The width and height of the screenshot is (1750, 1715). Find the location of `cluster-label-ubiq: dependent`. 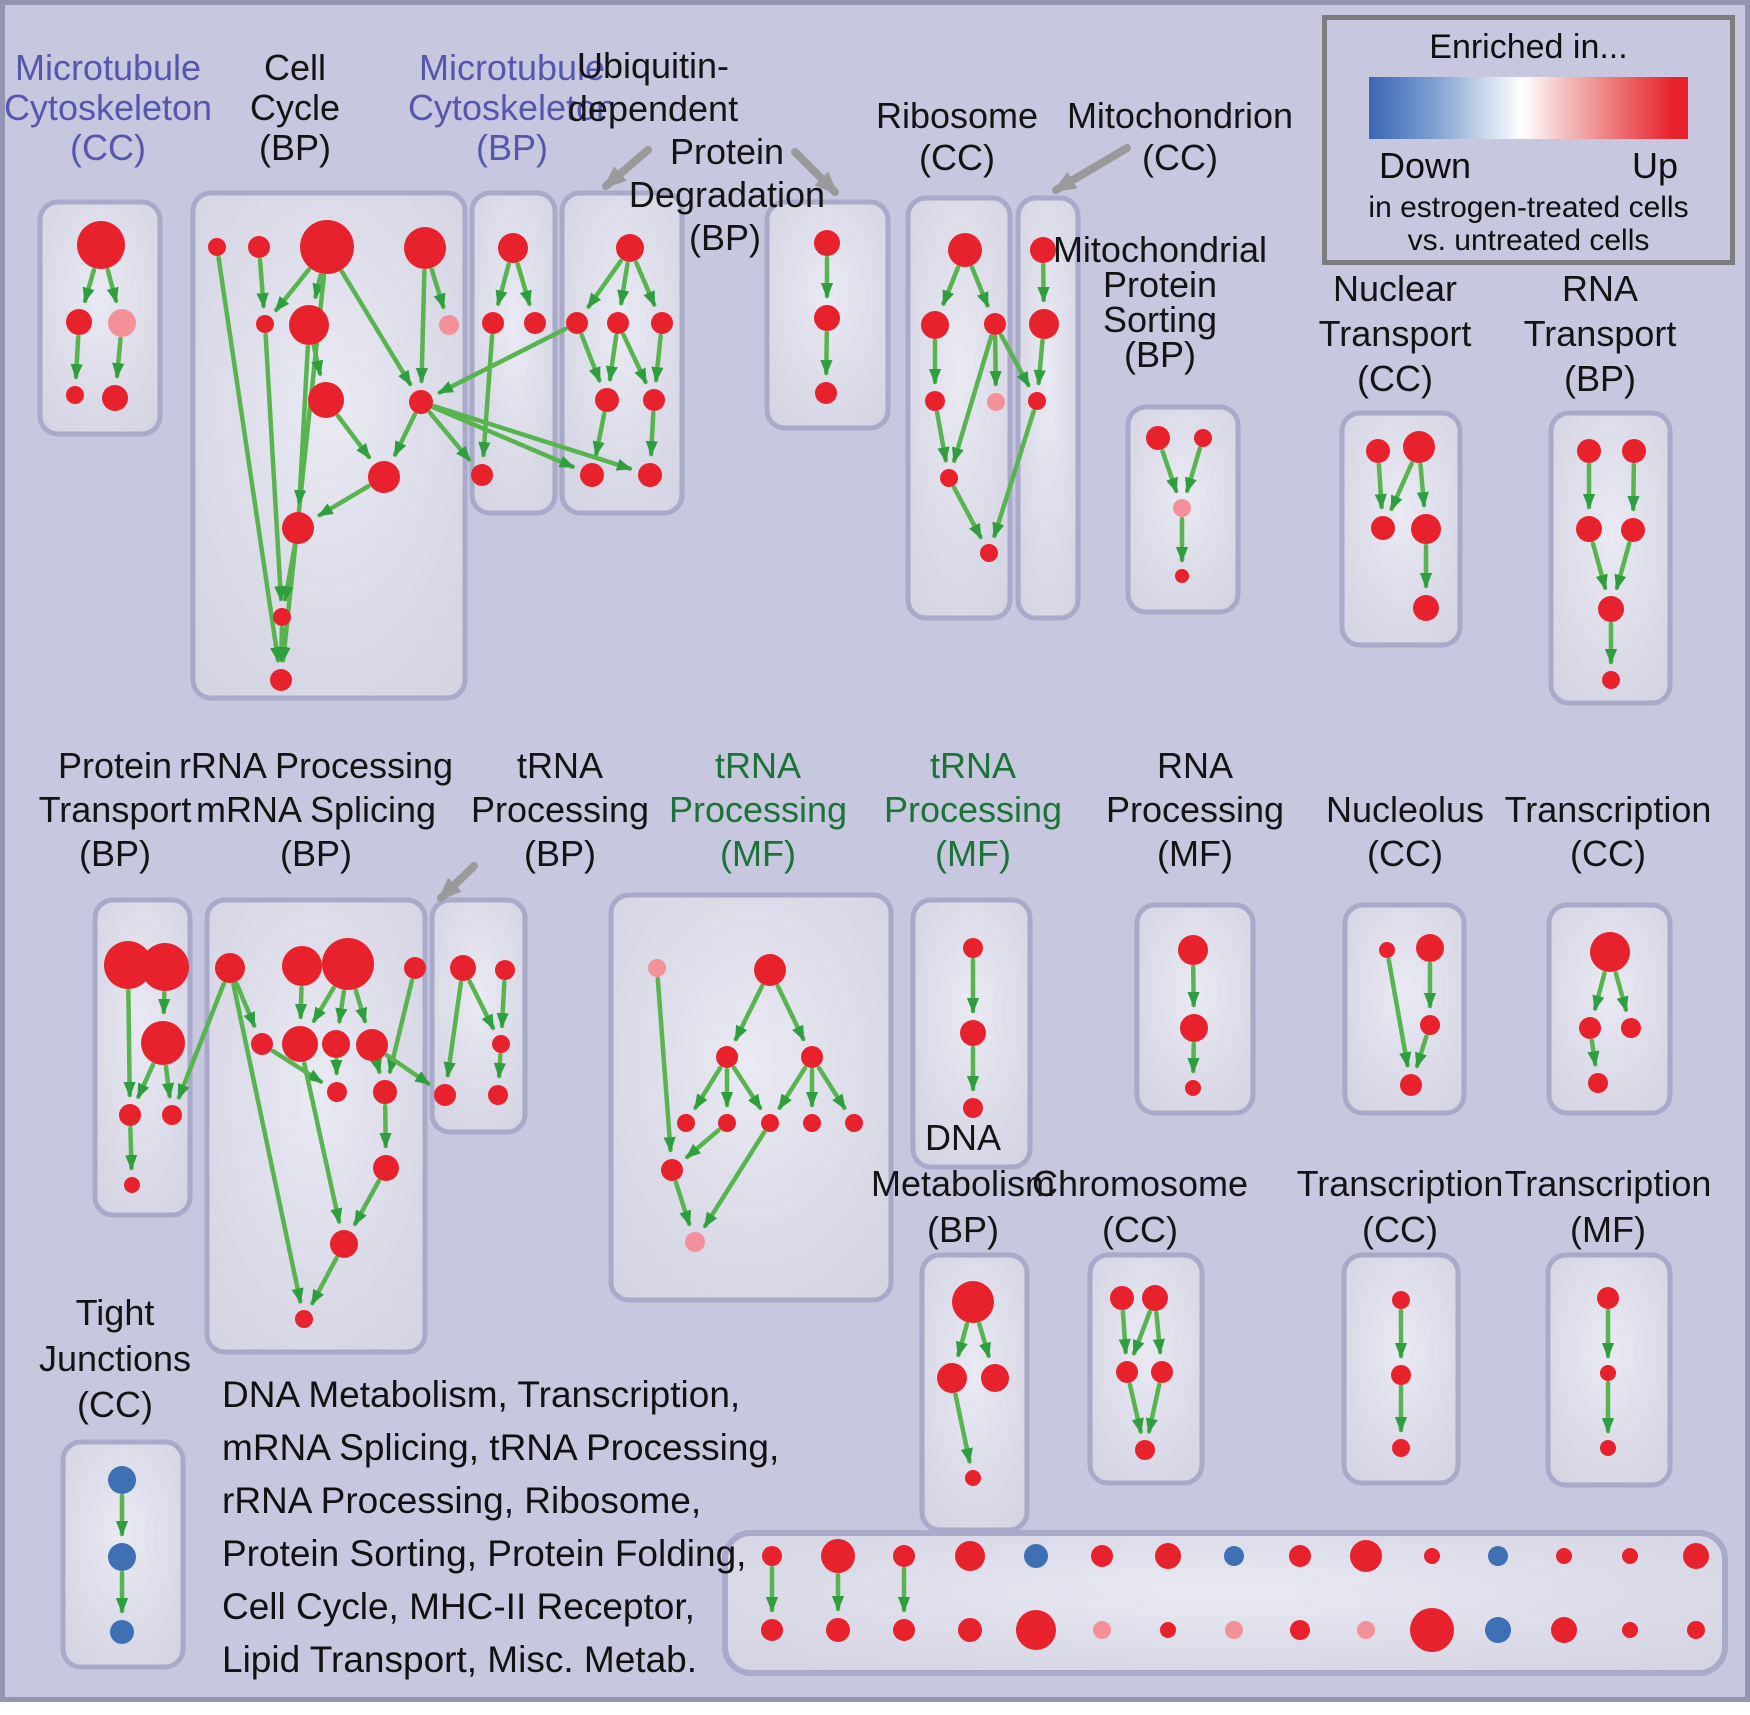

cluster-label-ubiq: dependent is located at coordinates (653, 108).